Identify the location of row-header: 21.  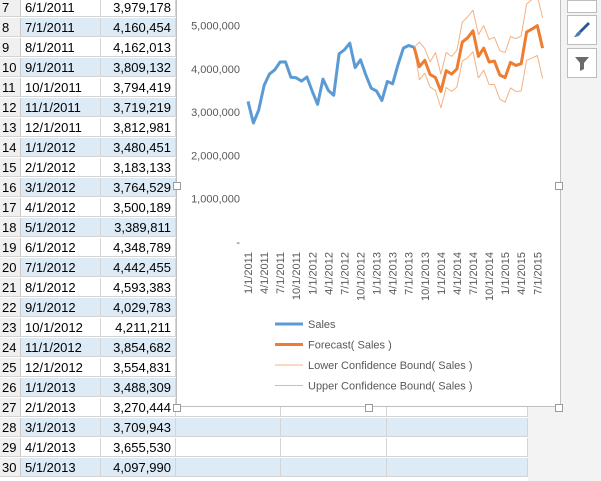
(10, 287).